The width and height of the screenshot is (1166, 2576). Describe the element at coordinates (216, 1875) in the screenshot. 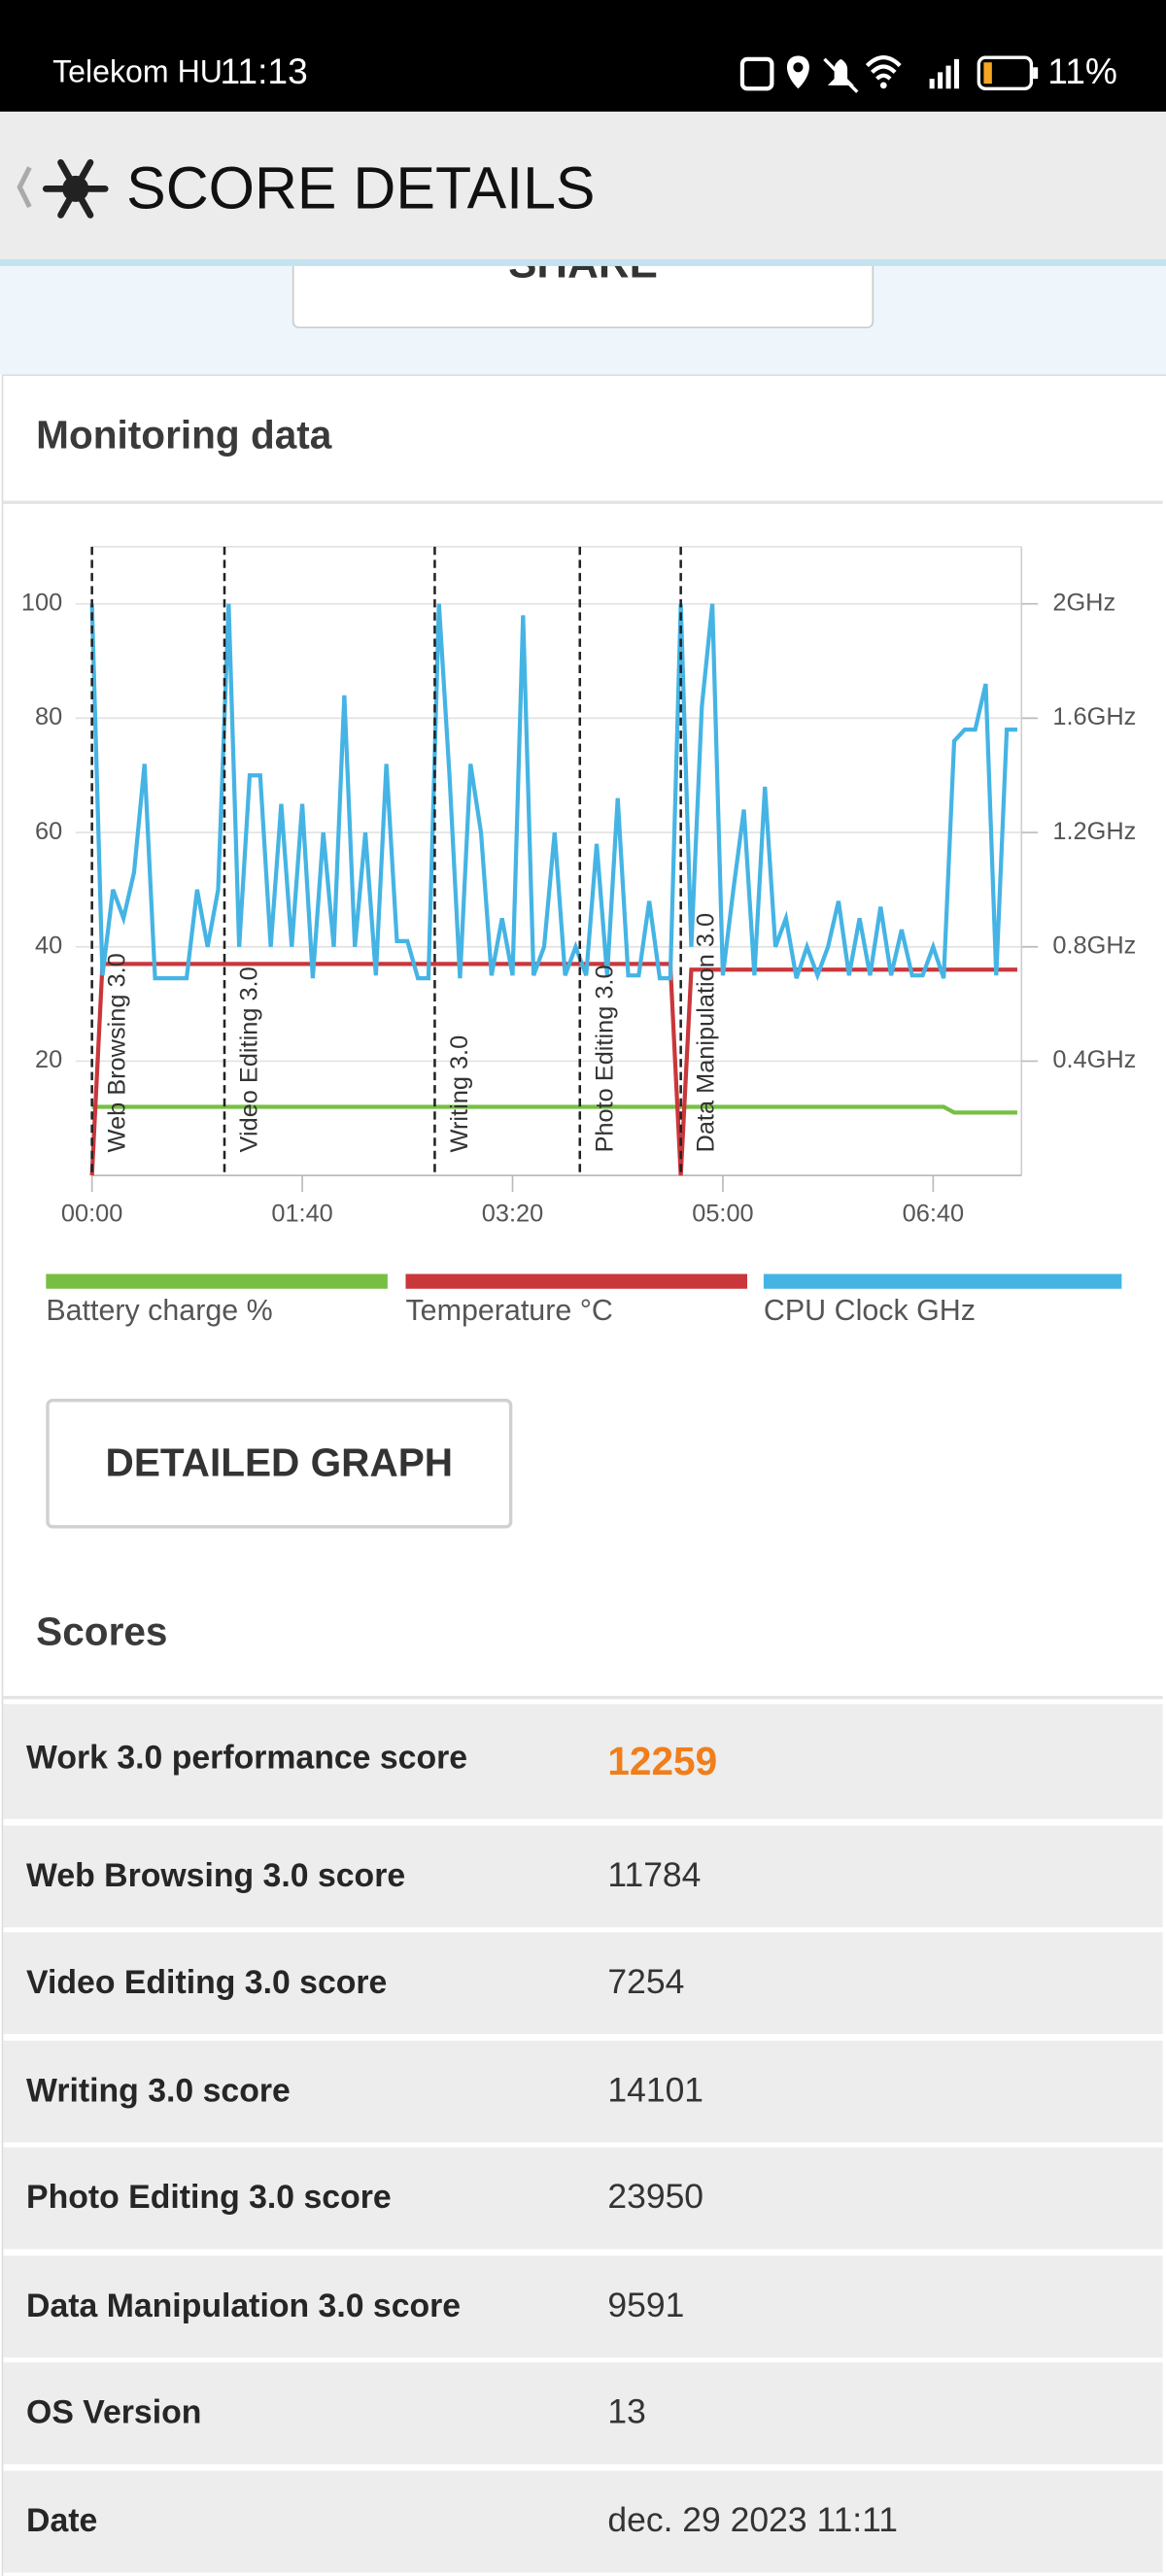

I see `score-label: Web Browsing 3.0 score` at that location.